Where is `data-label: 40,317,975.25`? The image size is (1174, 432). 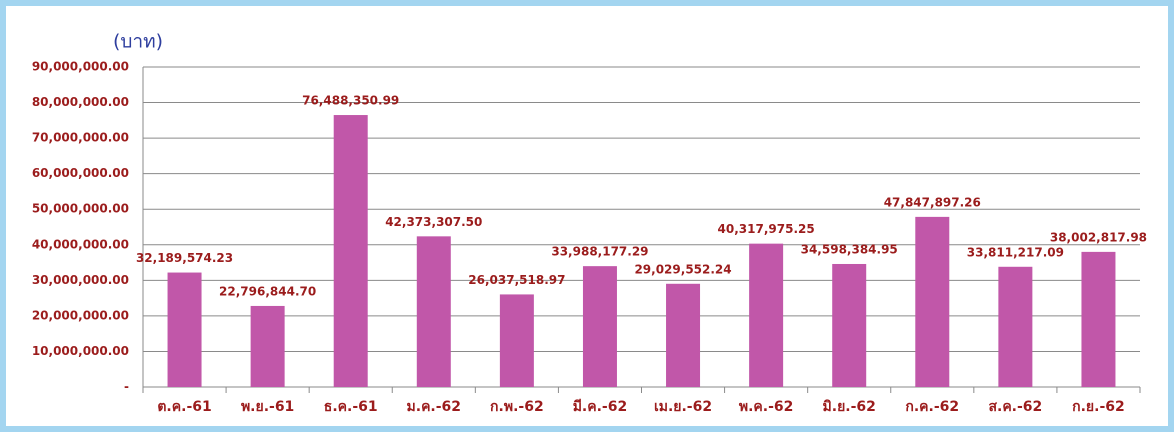 data-label: 40,317,975.25 is located at coordinates (766, 229).